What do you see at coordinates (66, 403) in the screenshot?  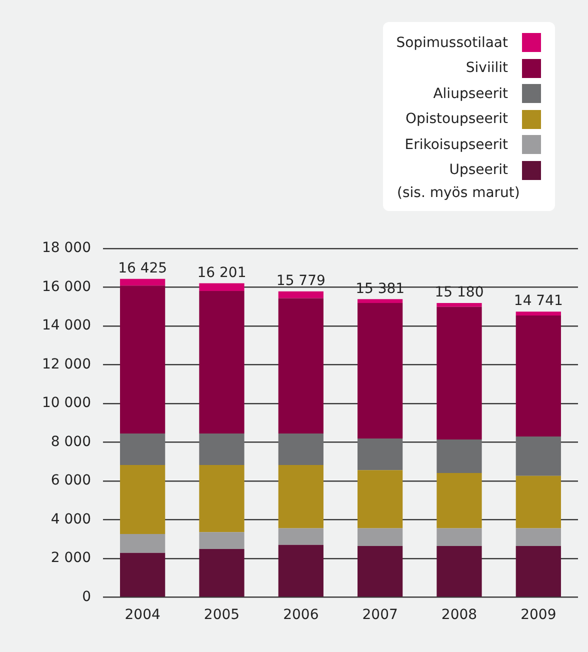 I see `y-tick-label: 10 000` at bounding box center [66, 403].